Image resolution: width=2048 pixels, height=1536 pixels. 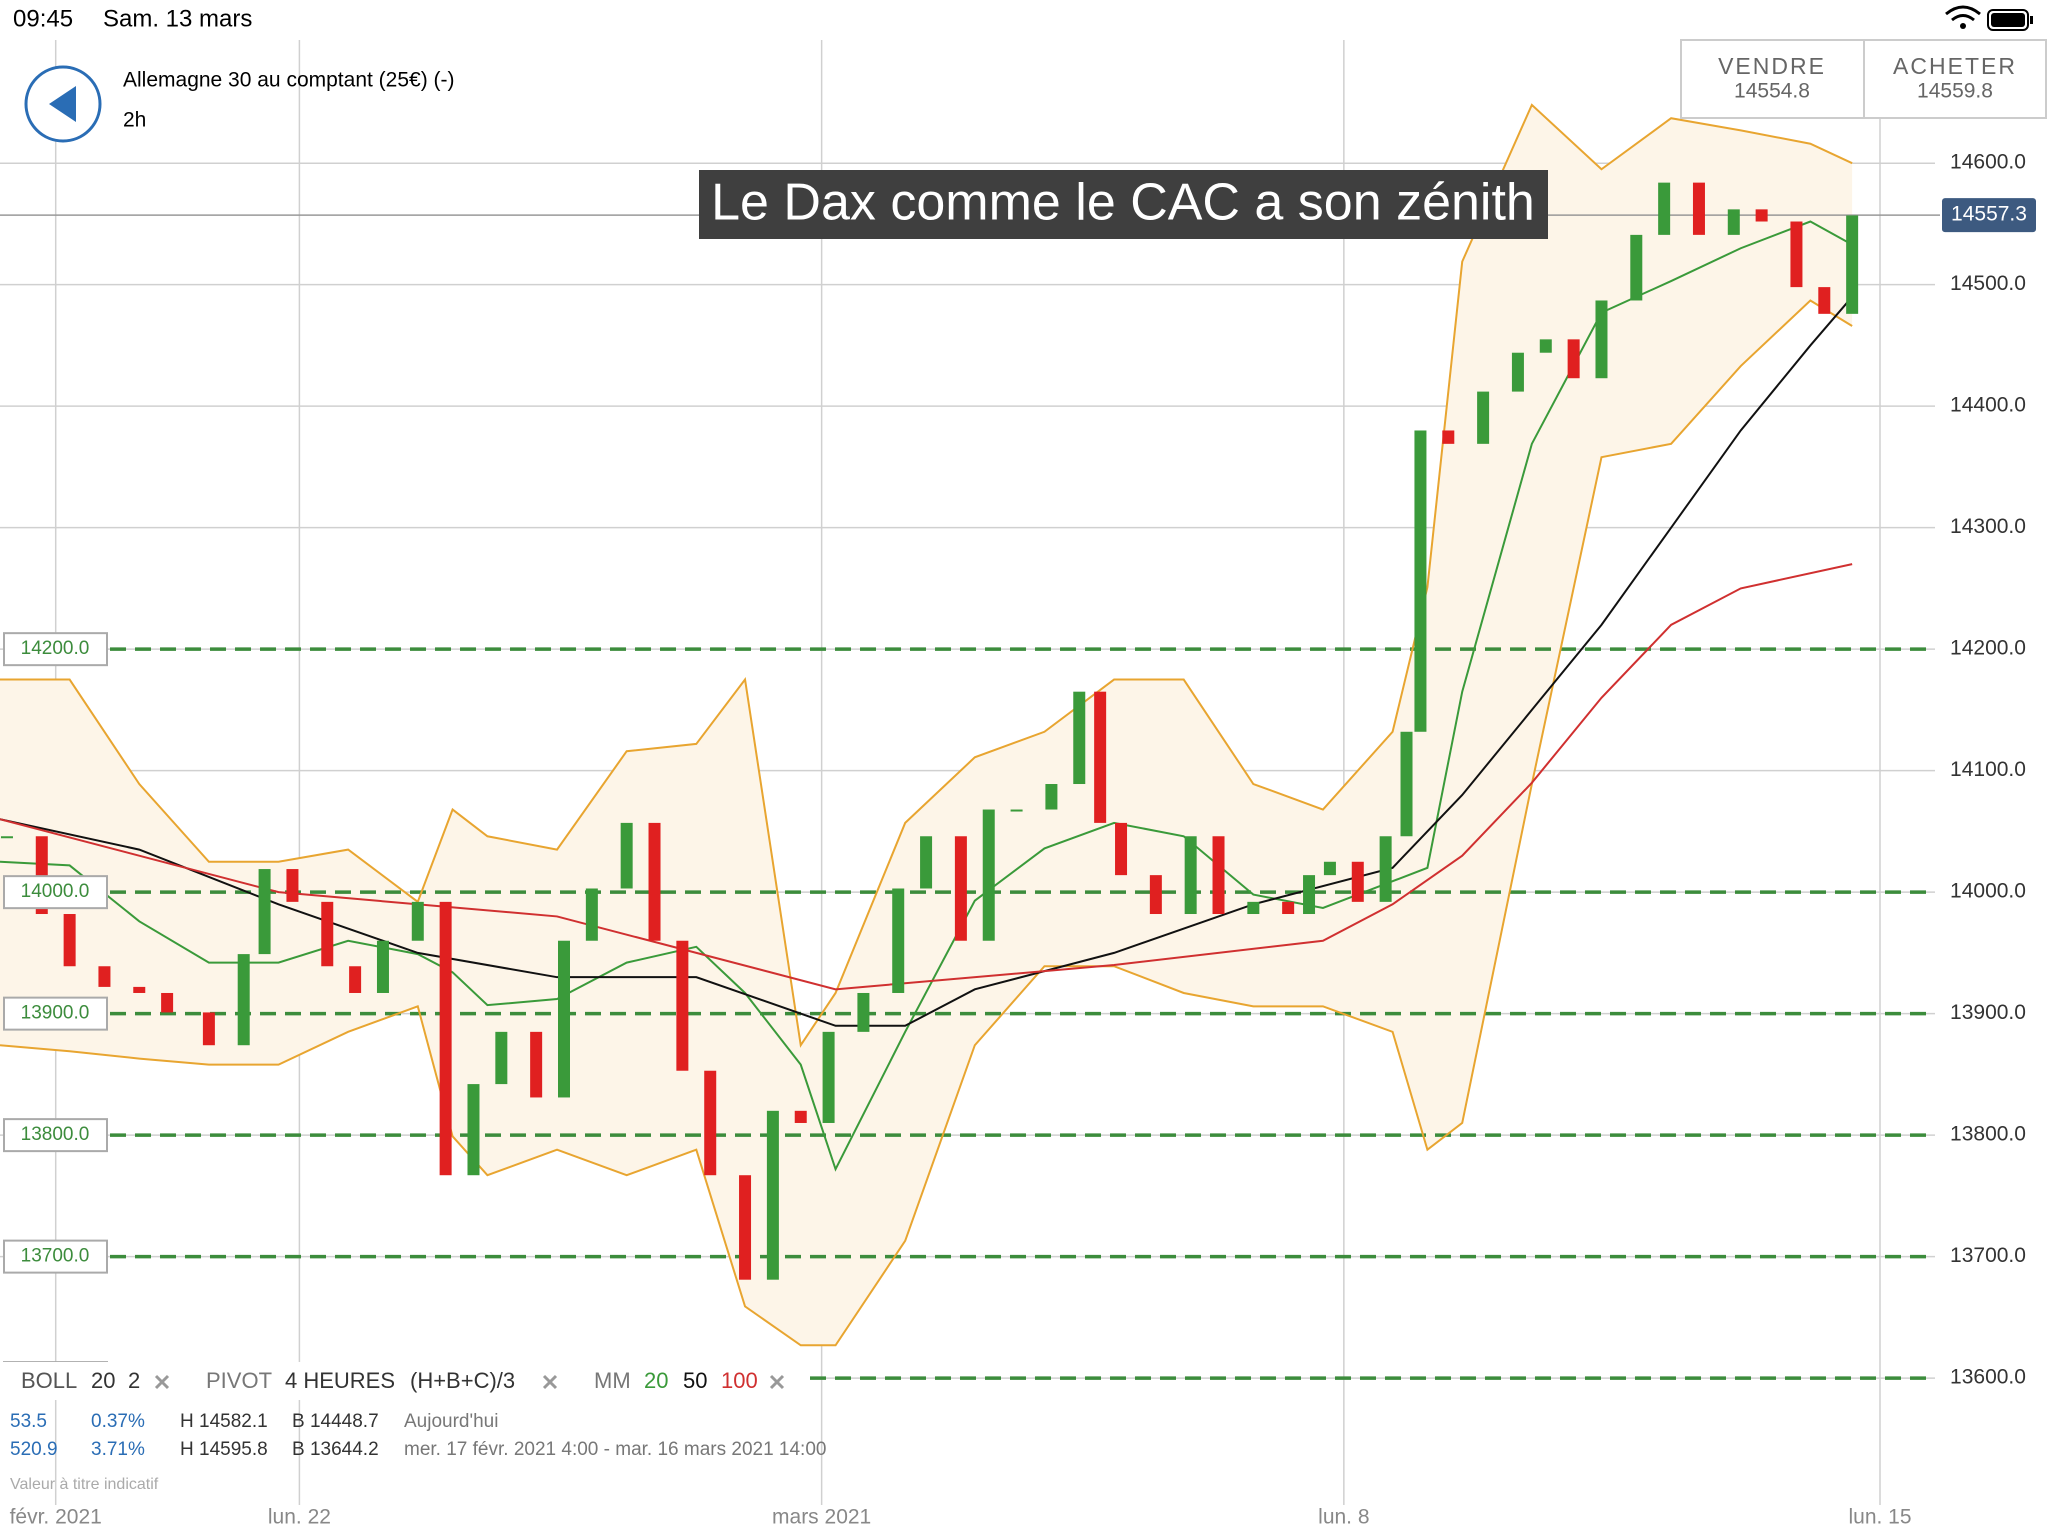 I want to click on mm-3: 100, so click(x=739, y=1380).